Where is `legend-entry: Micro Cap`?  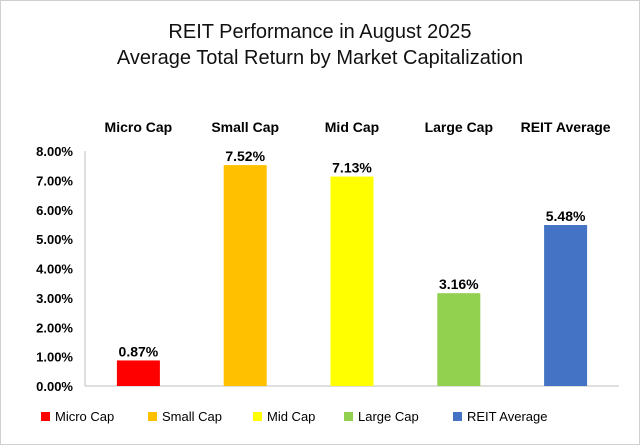
legend-entry: Micro Cap is located at coordinates (84, 416).